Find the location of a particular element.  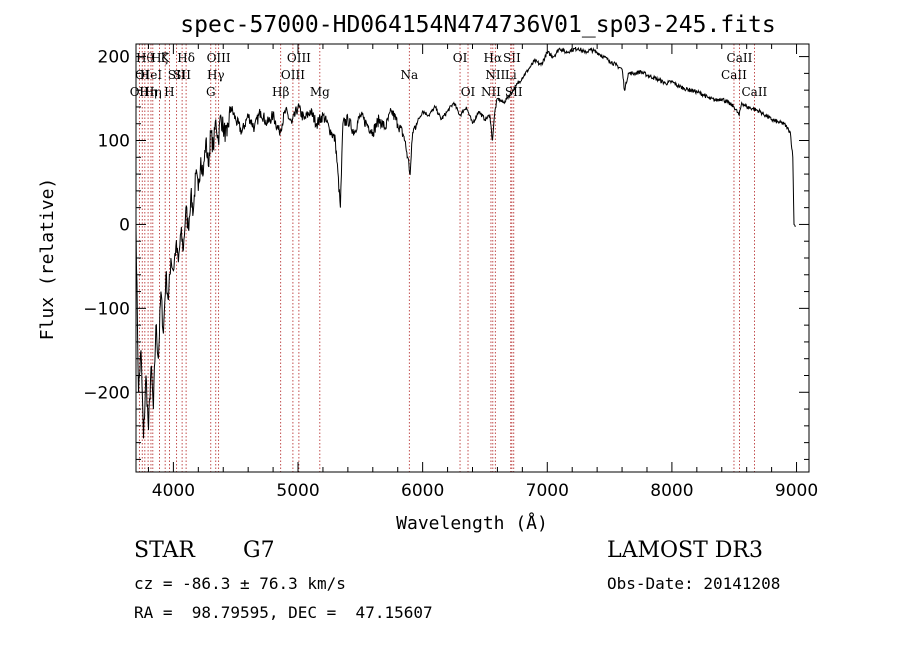

x-tick-label: 8000 is located at coordinates (671, 491).